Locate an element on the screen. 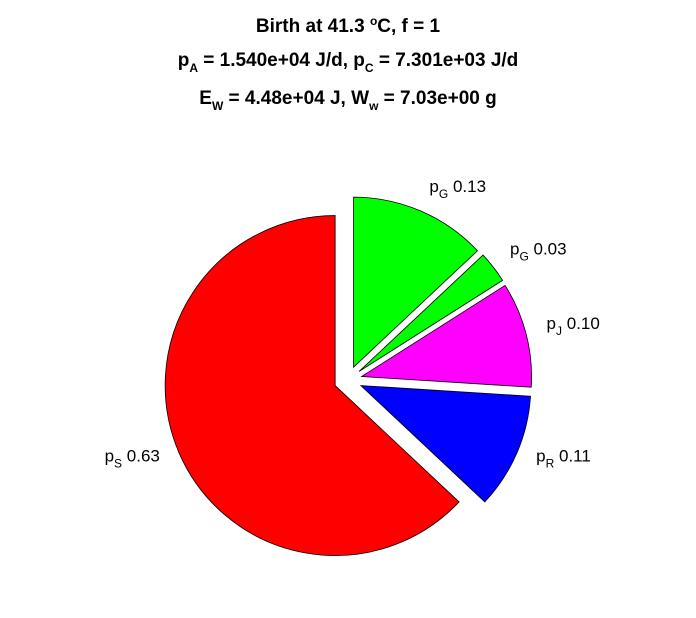 The width and height of the screenshot is (696, 618). pie-label-1: pR 0.11 is located at coordinates (563, 458).